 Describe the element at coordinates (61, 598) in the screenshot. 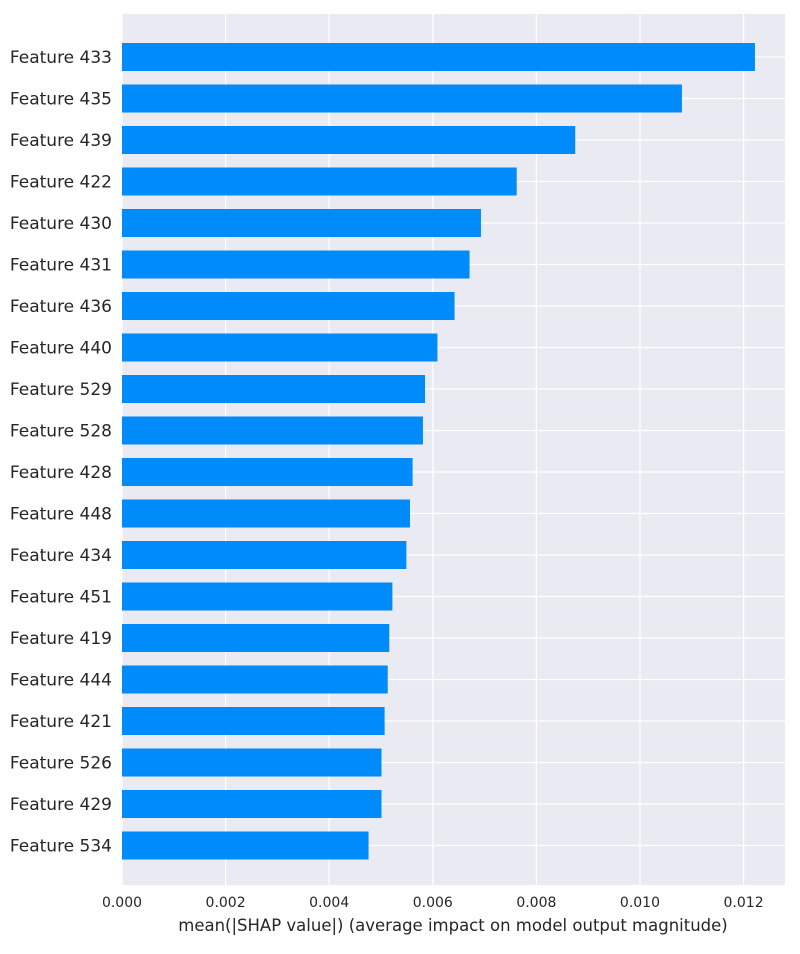

I see `y-tick-label: Feature 451` at that location.